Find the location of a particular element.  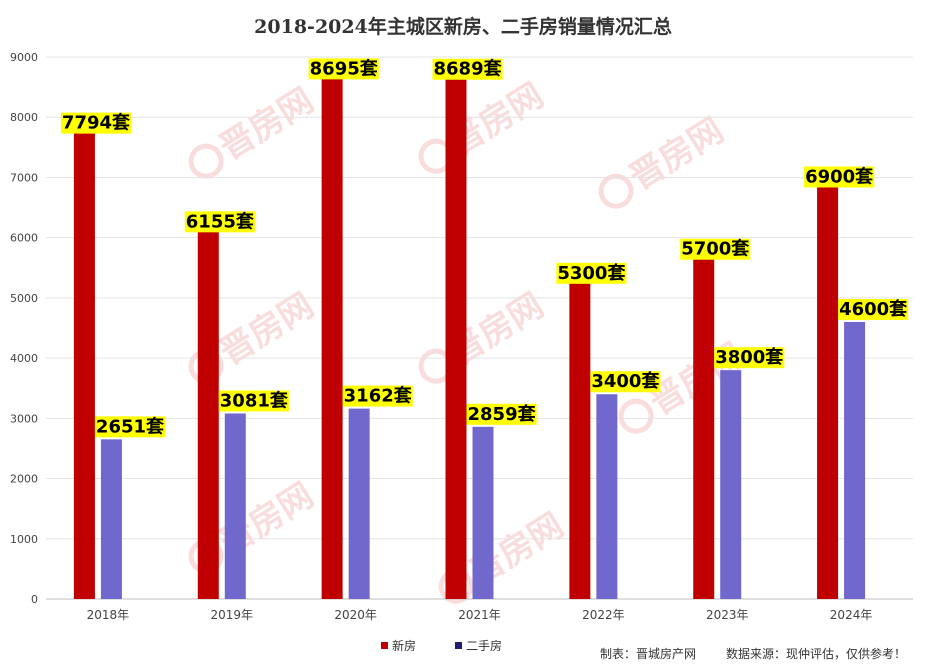

y-tick-label: 6000 is located at coordinates (24, 238).